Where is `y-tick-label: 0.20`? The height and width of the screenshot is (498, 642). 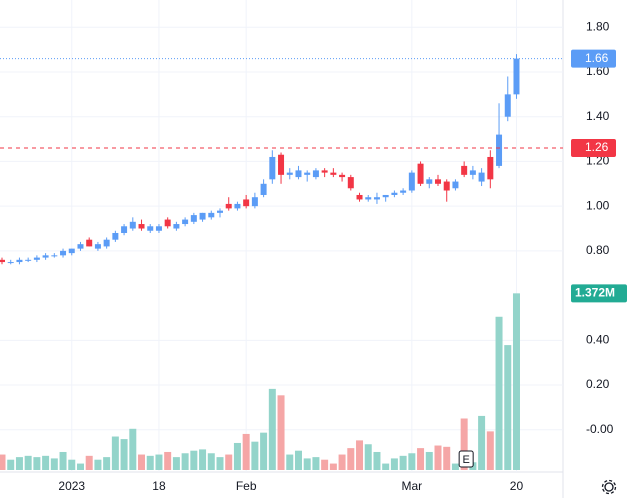 y-tick-label: 0.20 is located at coordinates (598, 384).